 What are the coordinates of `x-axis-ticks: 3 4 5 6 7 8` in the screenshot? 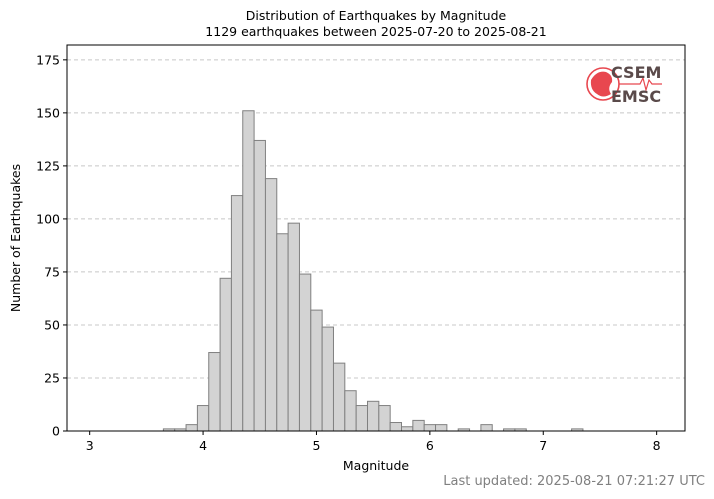 It's located at (373, 442).